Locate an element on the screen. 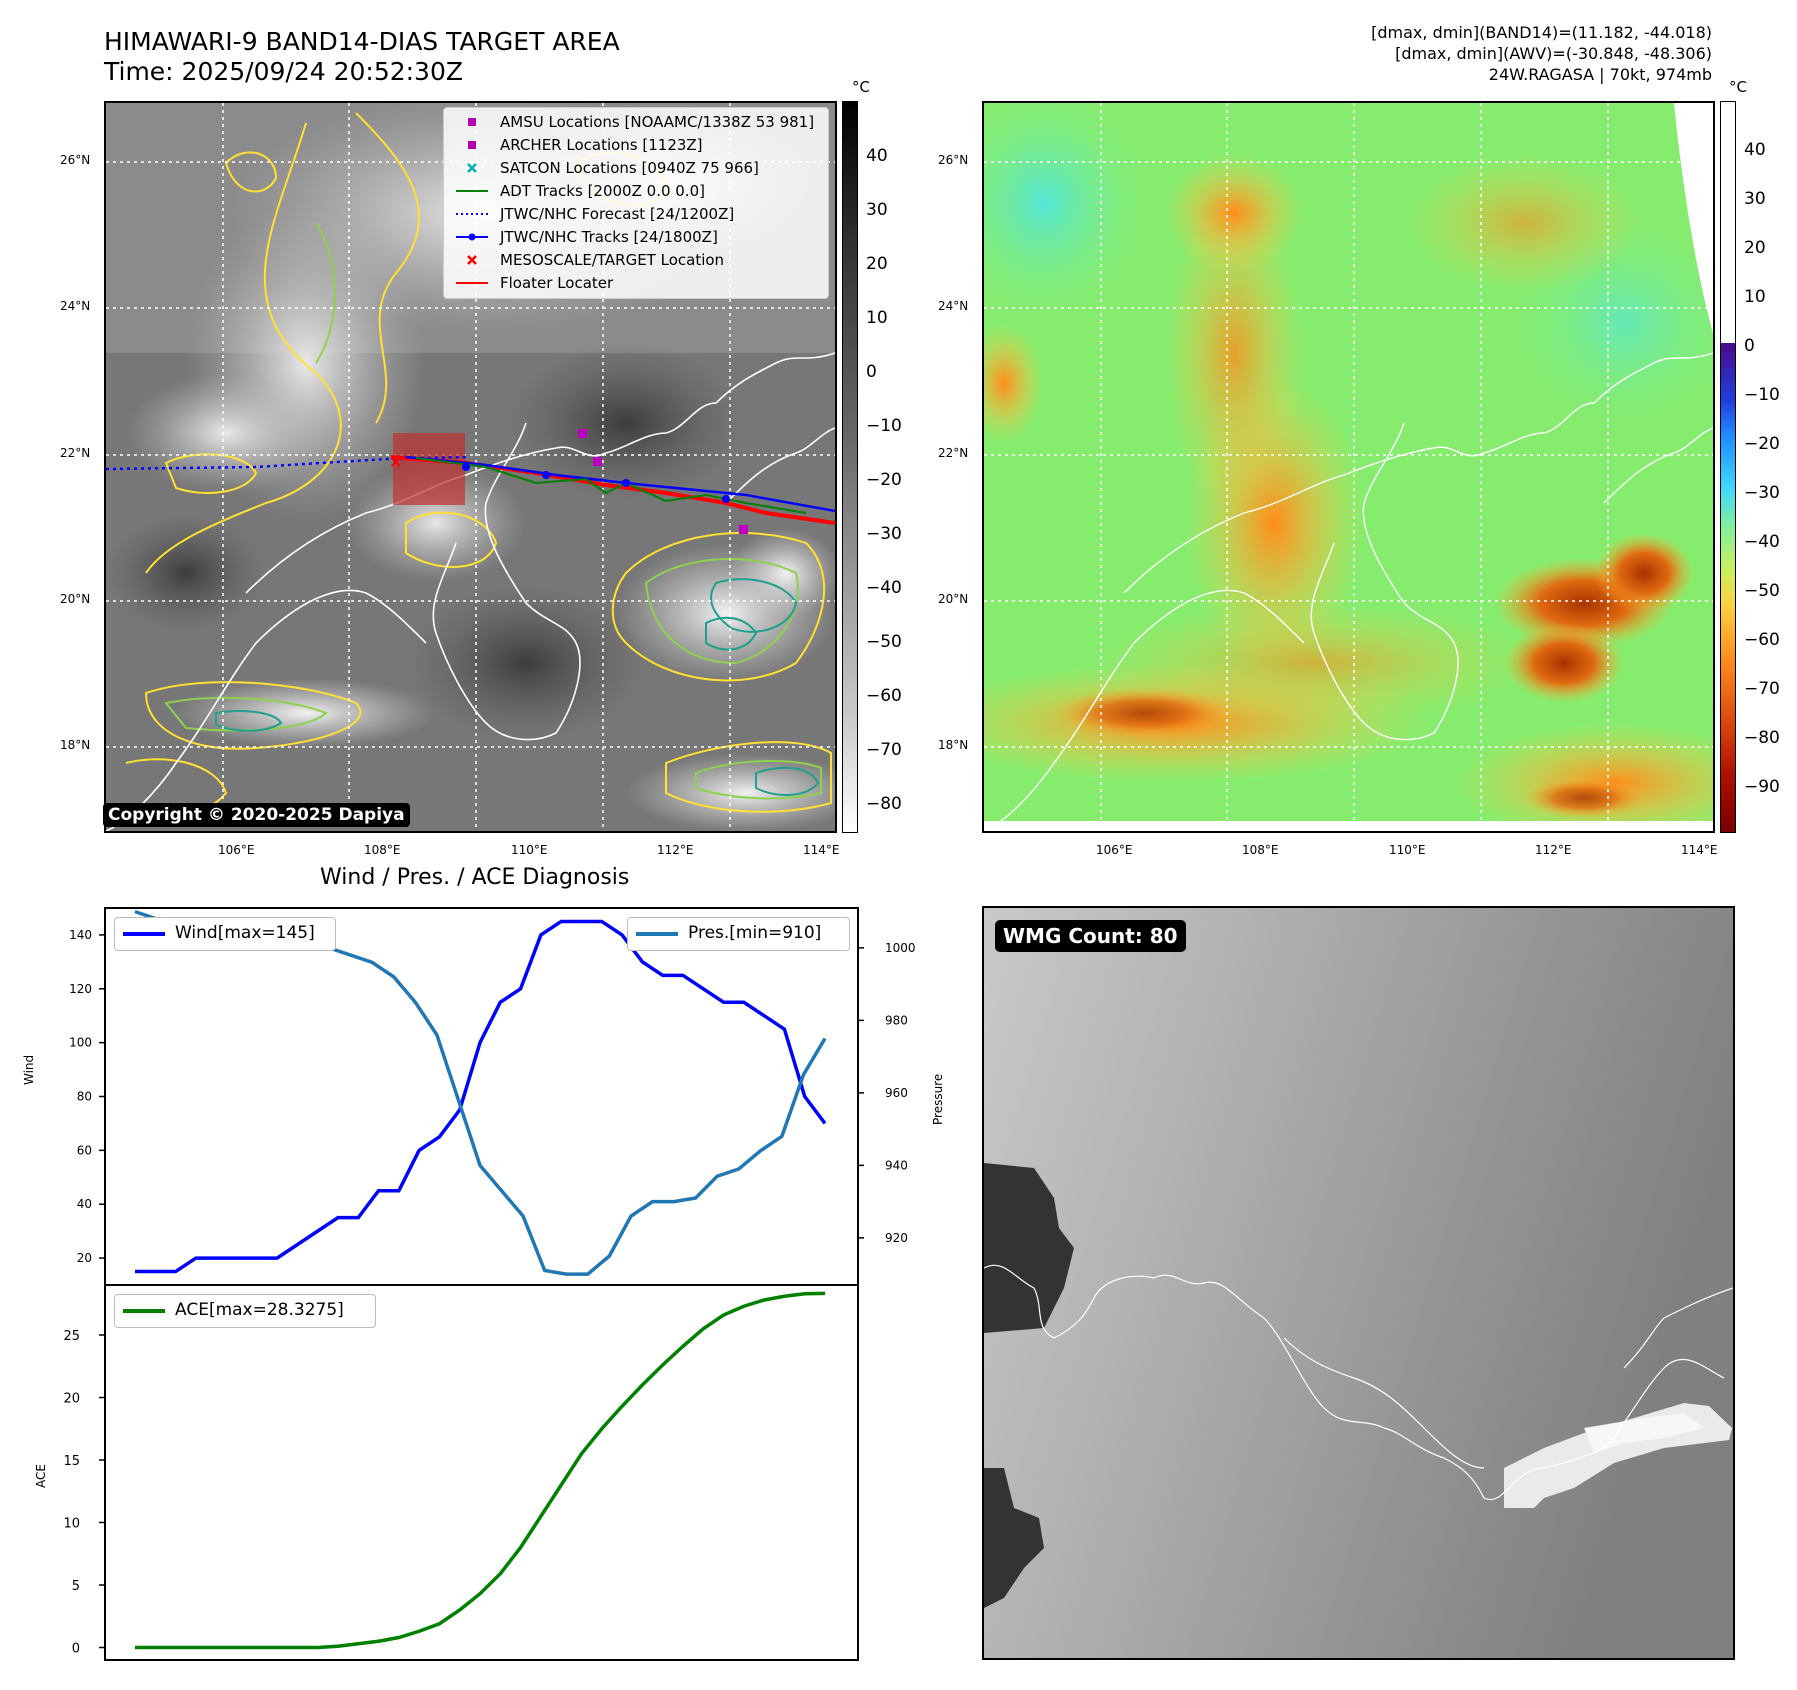 Image resolution: width=1797 pixels, height=1690 pixels. ir-colorbar-unit: °C is located at coordinates (861, 87).